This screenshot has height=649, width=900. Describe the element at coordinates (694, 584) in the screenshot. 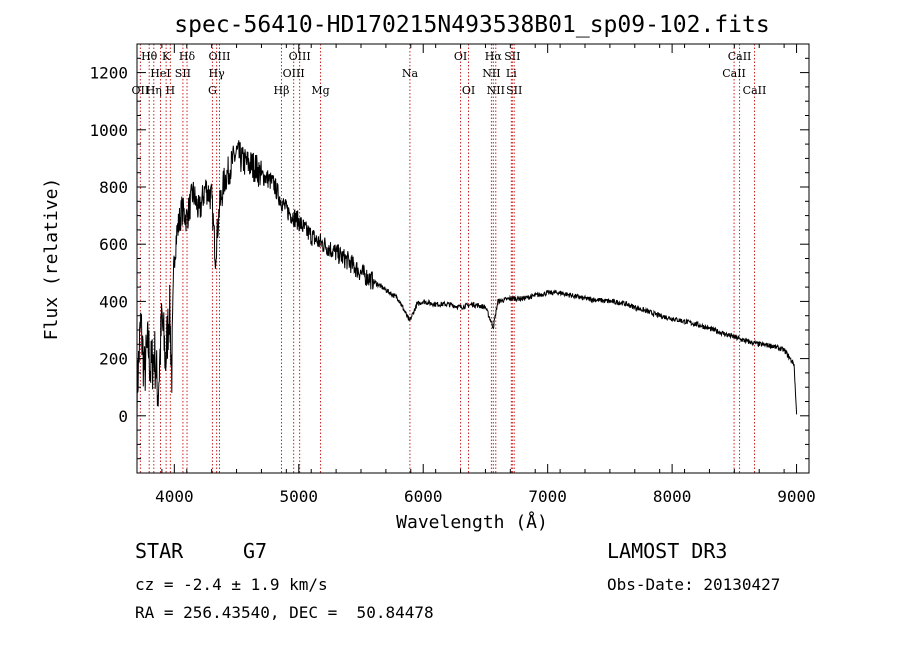

I see `observation-date: Obs-Date: 20130427` at that location.